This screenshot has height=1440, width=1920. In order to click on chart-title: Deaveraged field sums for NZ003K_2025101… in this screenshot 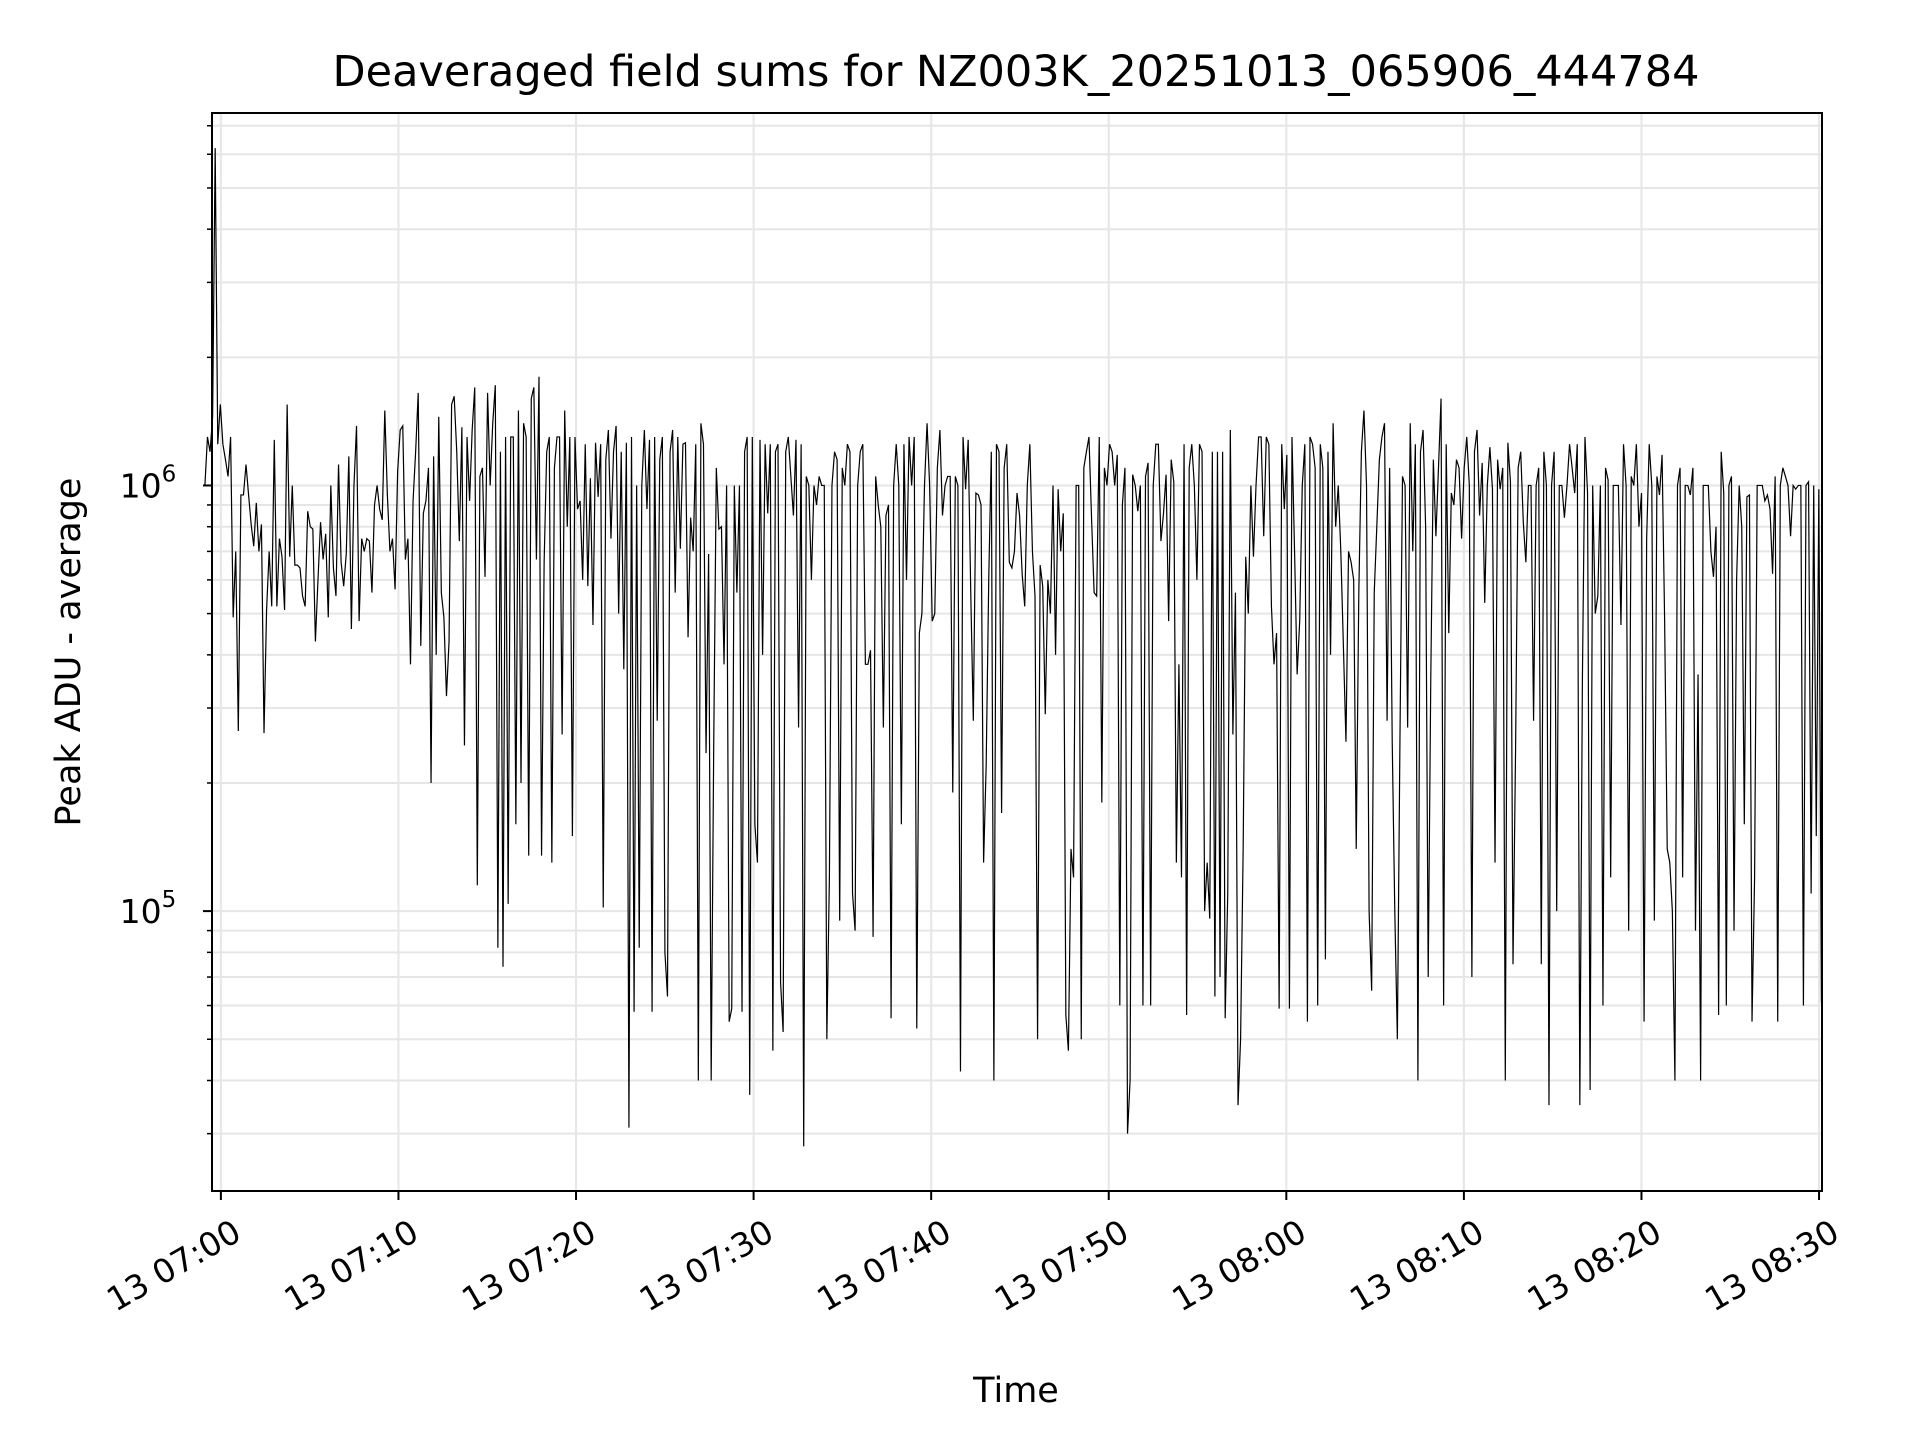, I will do `click(1016, 72)`.